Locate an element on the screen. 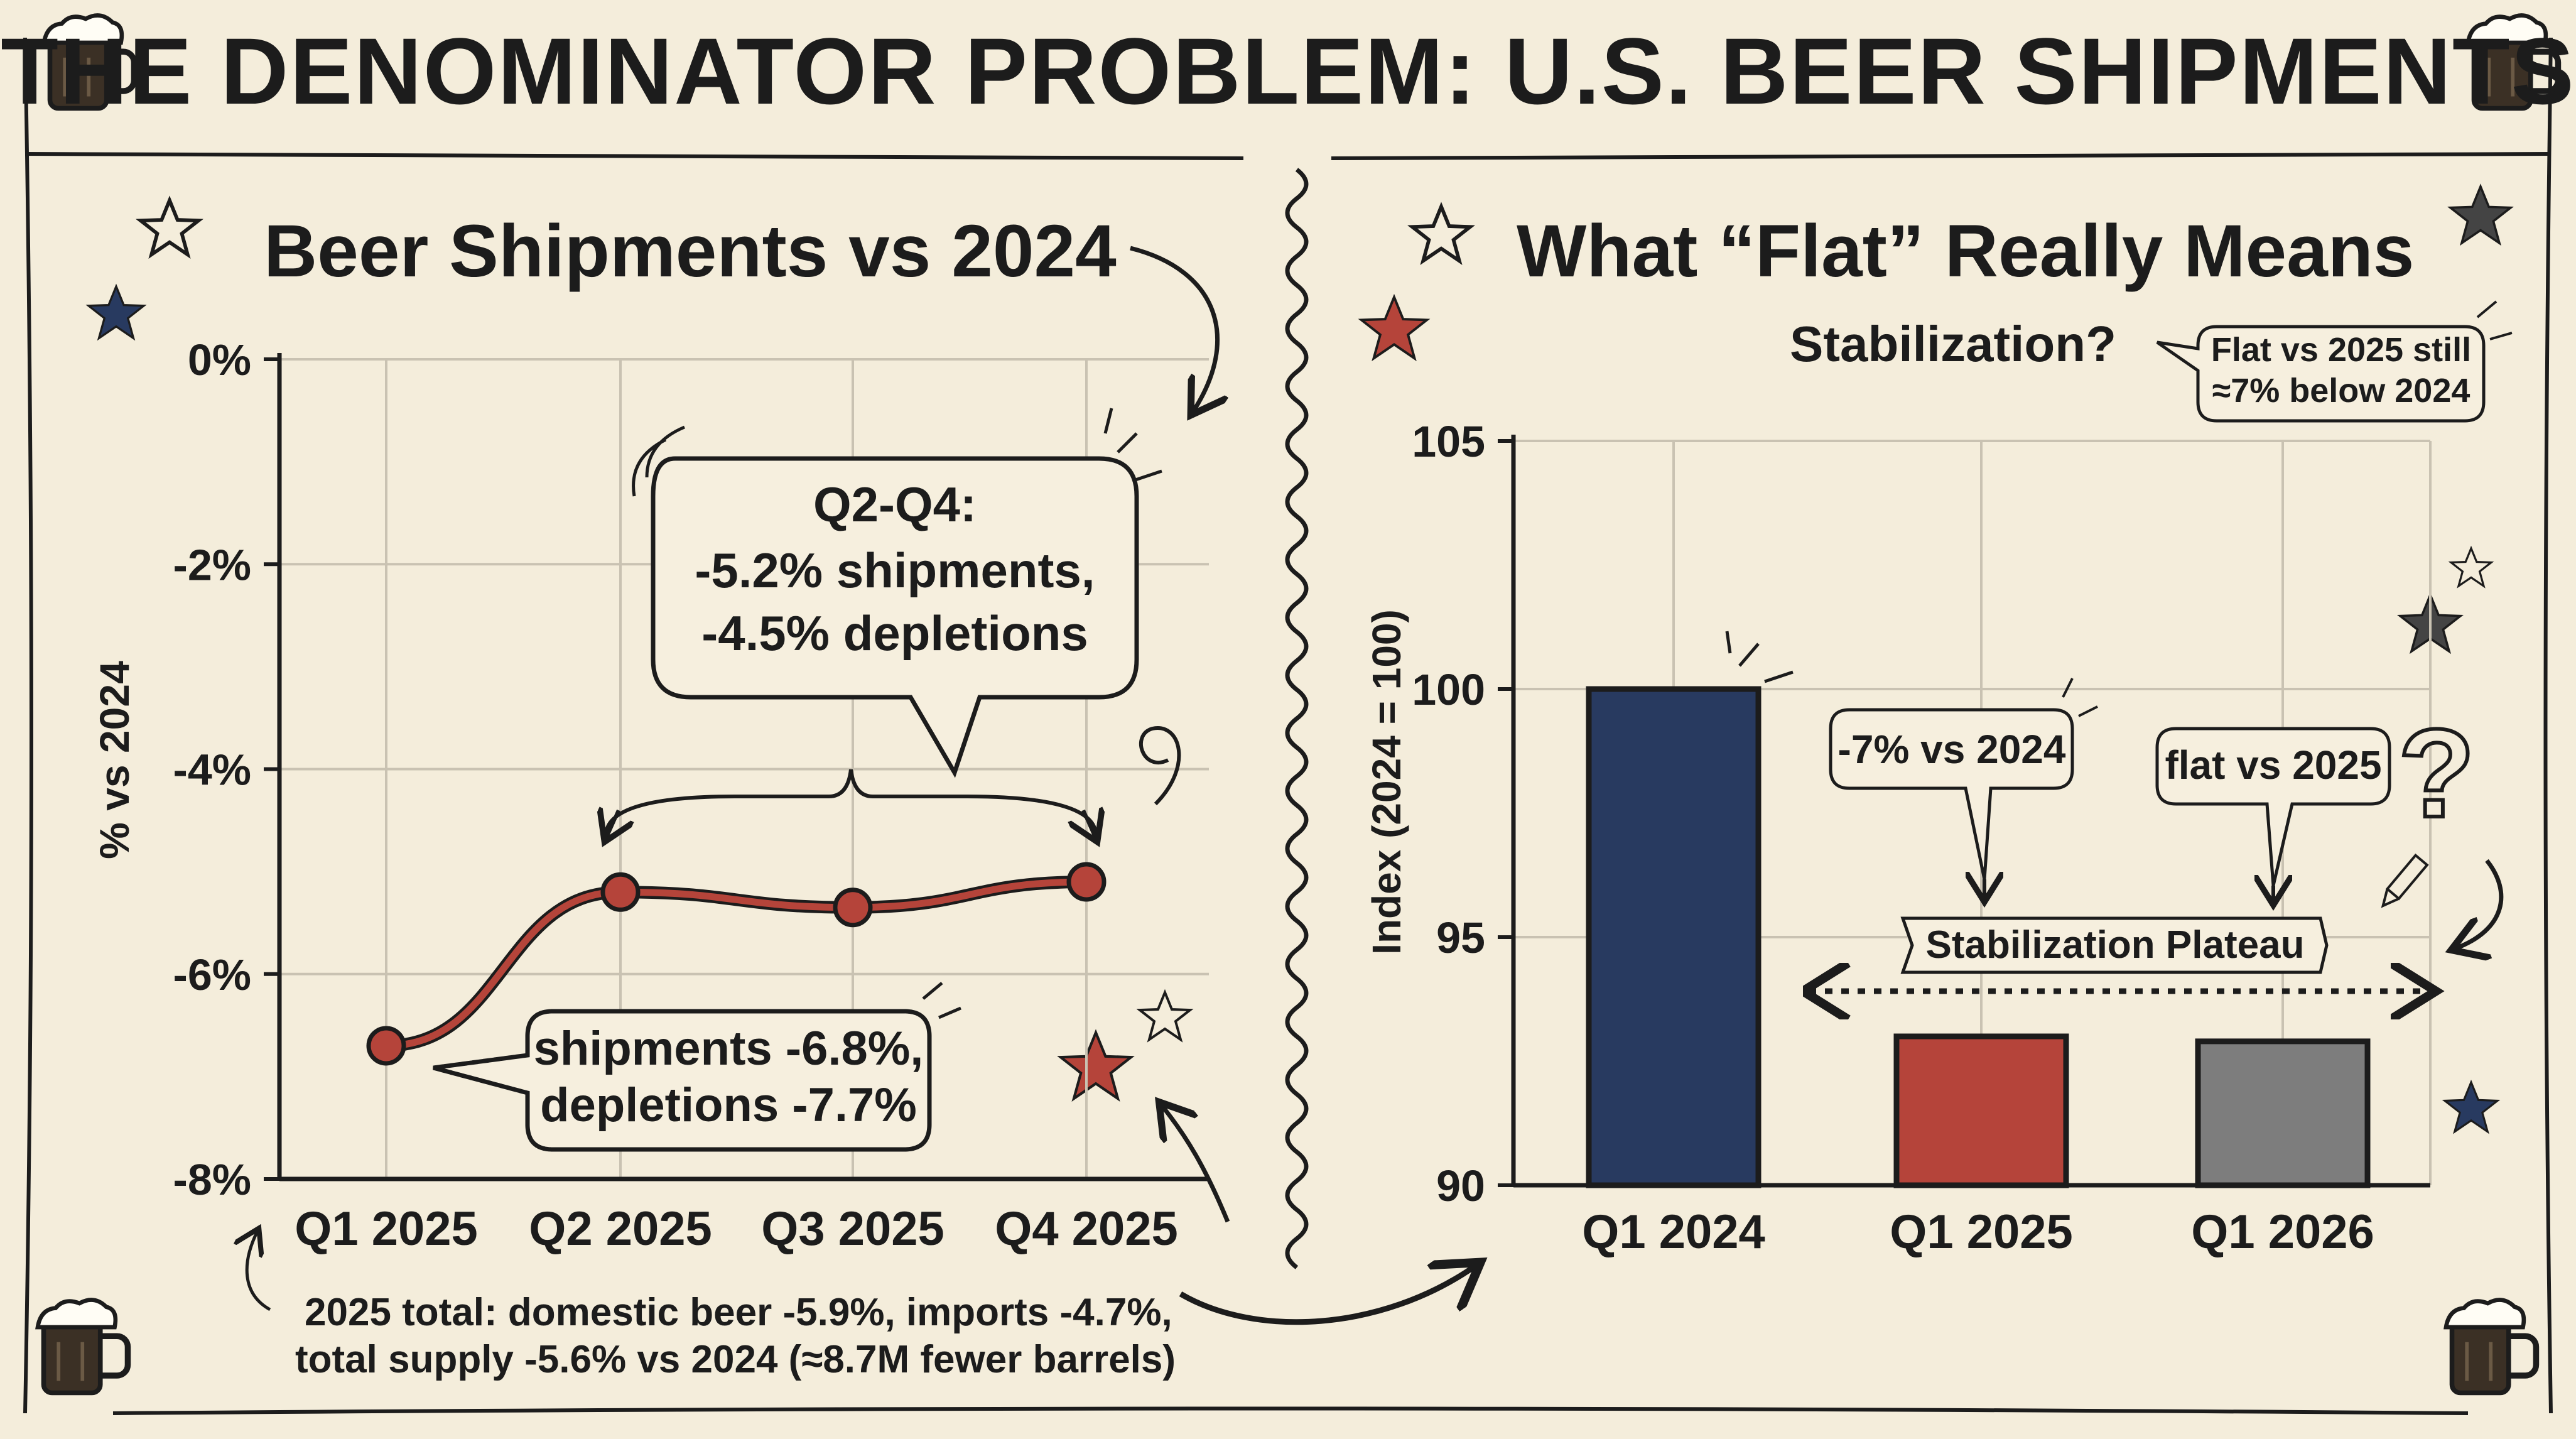 This screenshot has width=2576, height=1439. callout-q2-q4 is located at coordinates (895, 617).